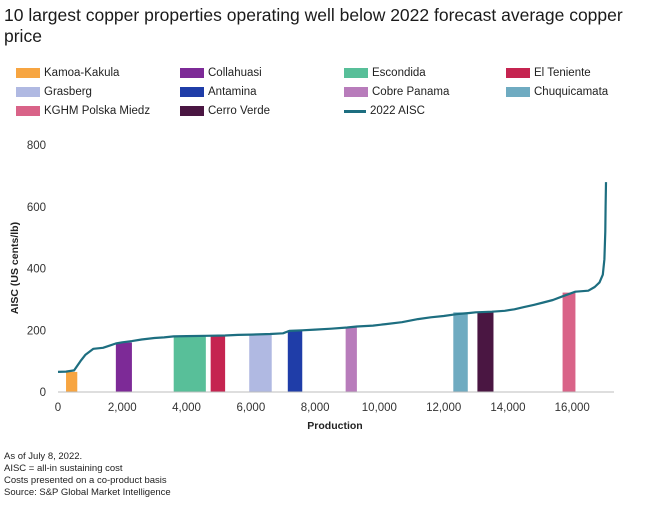  I want to click on x-tick-label: 8,000, so click(315, 408).